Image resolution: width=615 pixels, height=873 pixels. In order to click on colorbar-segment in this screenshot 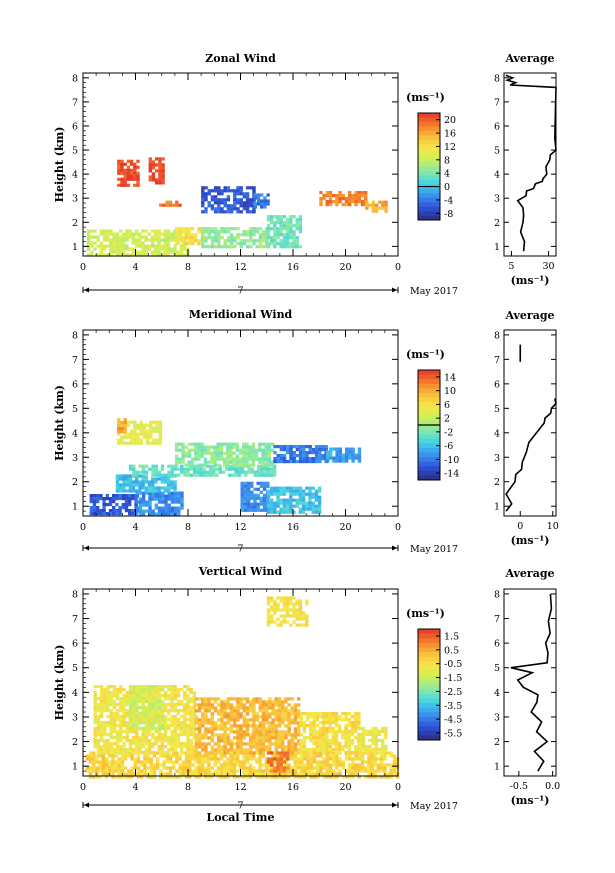, I will do `click(429, 386)`.